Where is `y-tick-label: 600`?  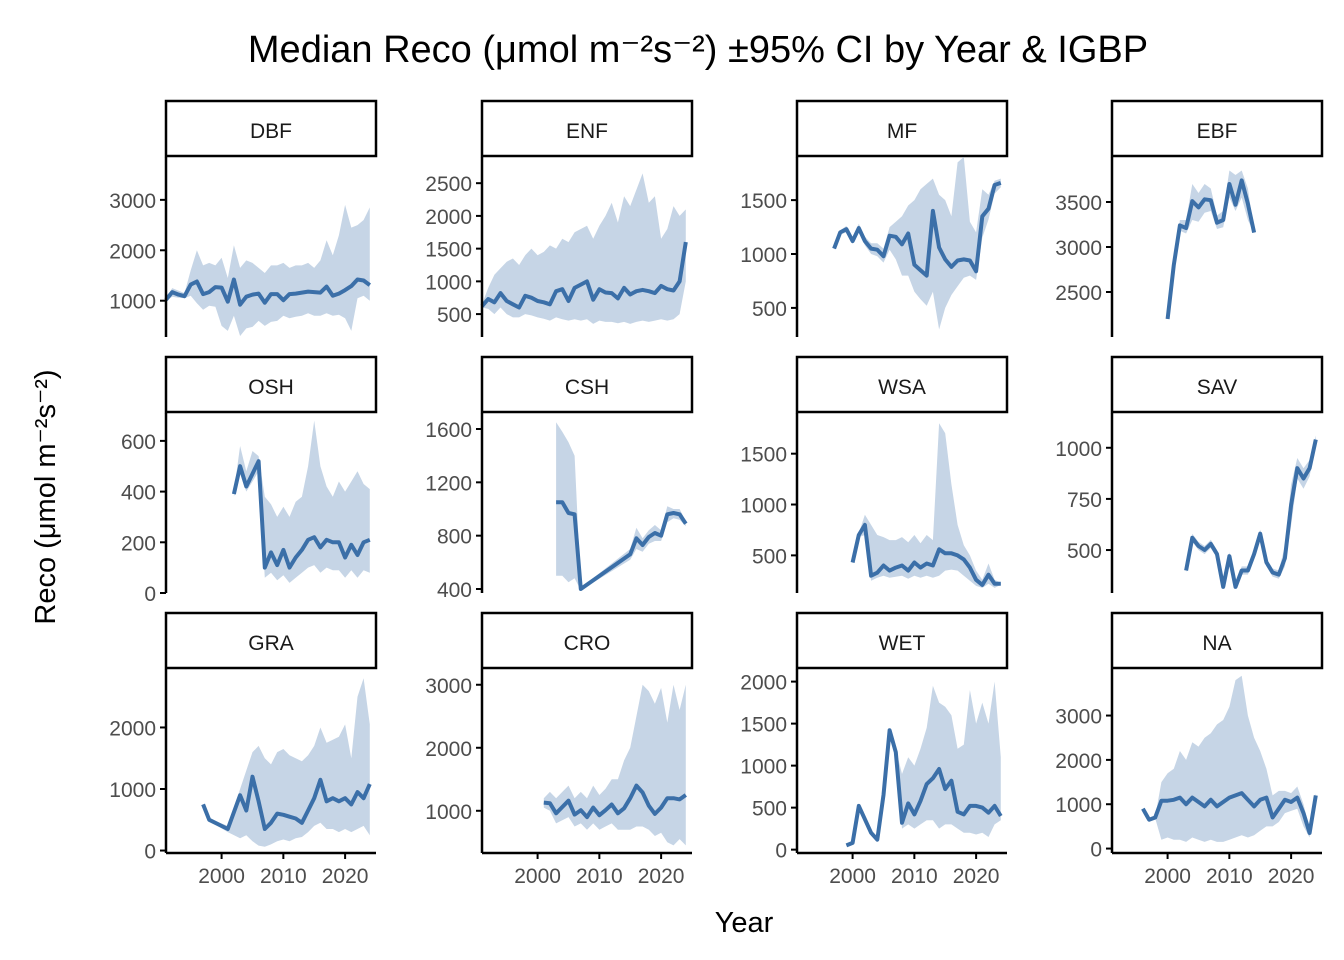 y-tick-label: 600 is located at coordinates (138, 442).